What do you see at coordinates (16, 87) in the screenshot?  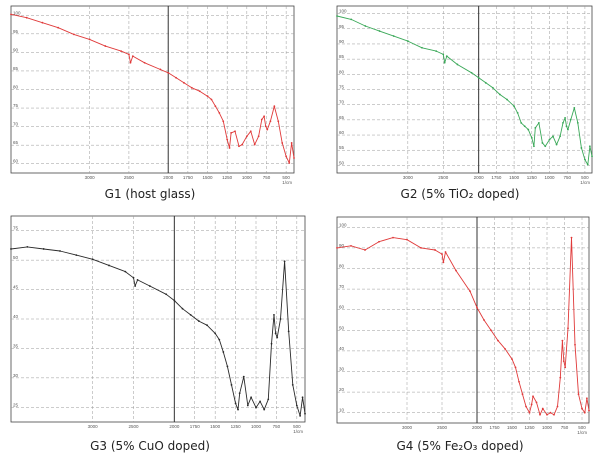 I see `y-tick-label: 80` at bounding box center [16, 87].